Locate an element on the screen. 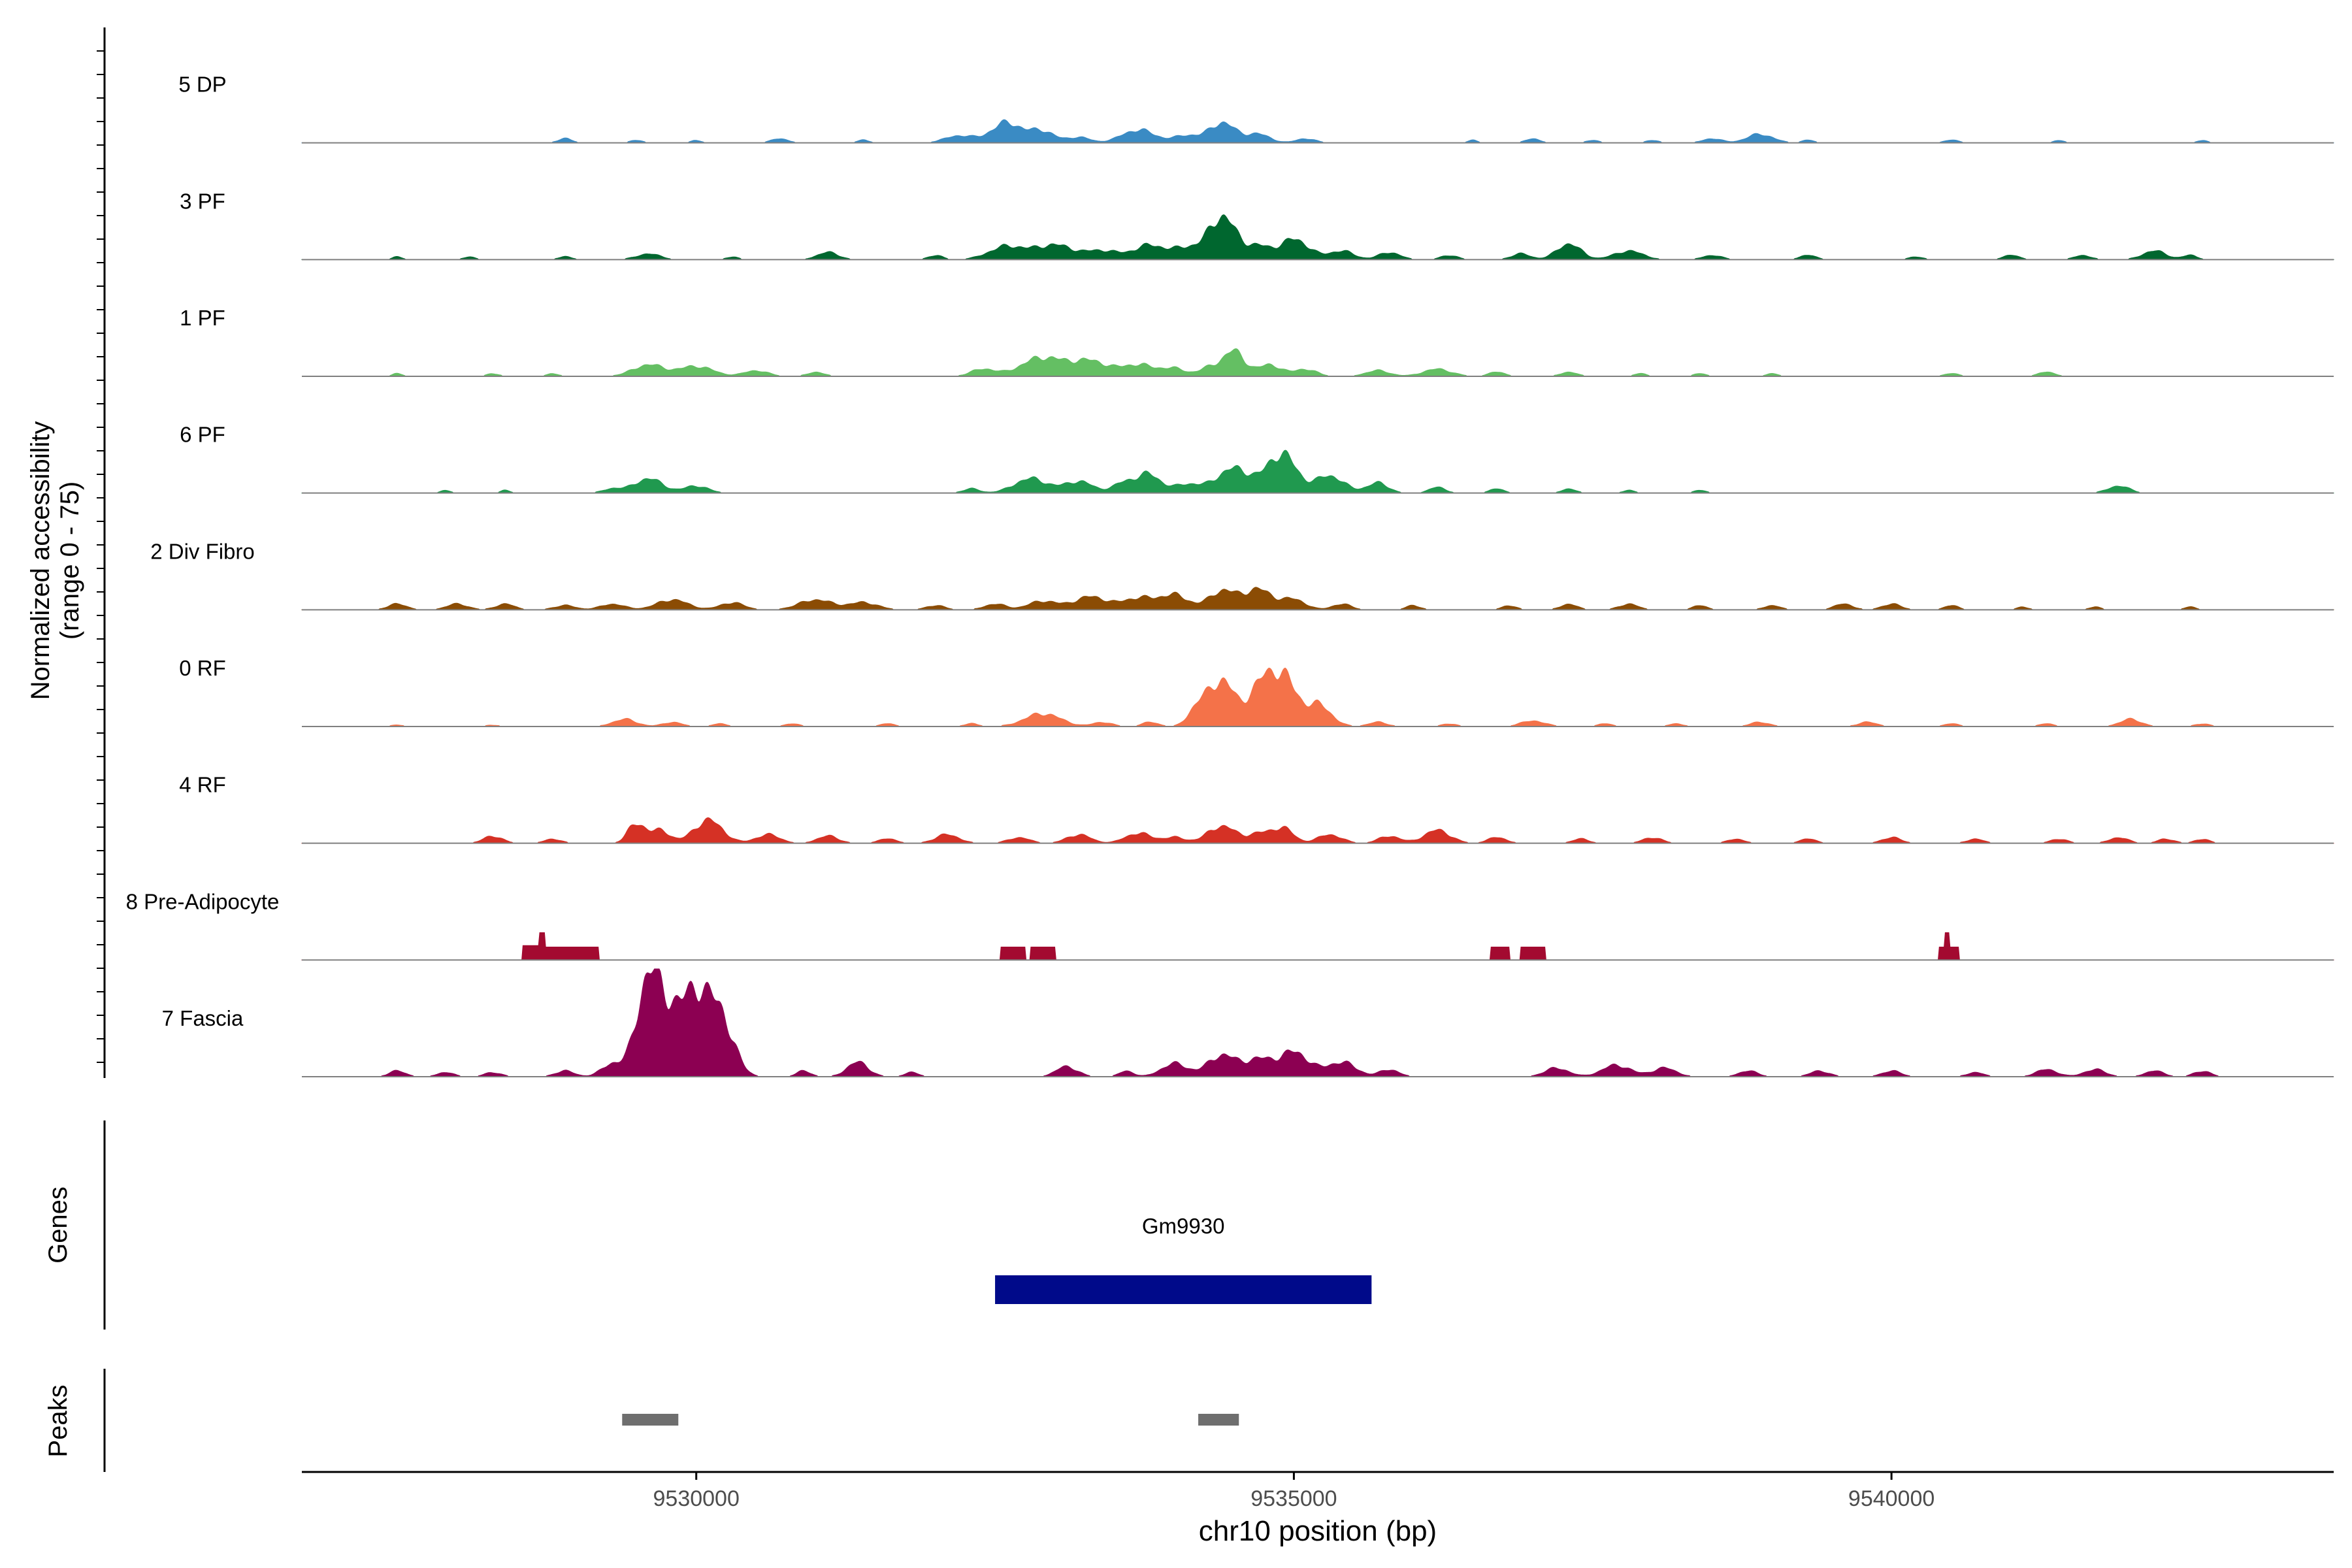 This screenshot has height=1568, width=2352. track-3-pf: 3 PF is located at coordinates (1257, 225).